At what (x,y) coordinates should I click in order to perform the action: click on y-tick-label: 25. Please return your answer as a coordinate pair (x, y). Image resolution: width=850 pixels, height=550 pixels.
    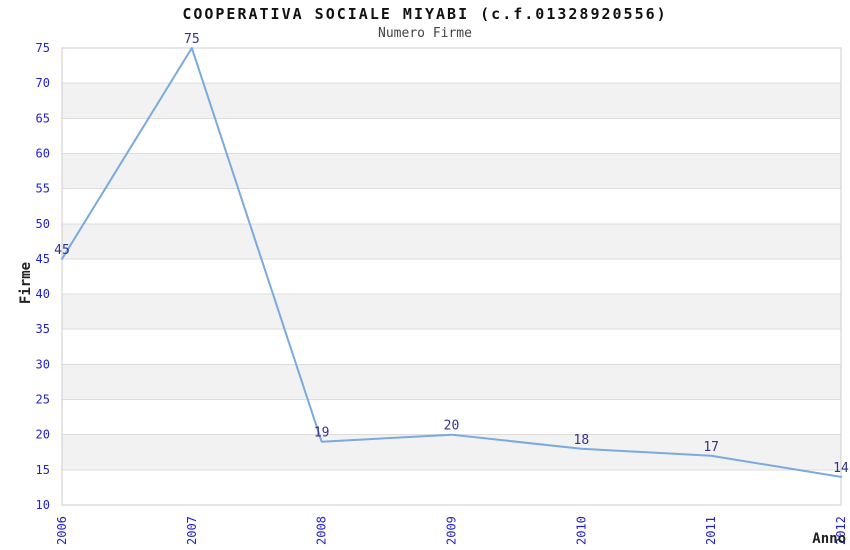
    Looking at the image, I should click on (43, 400).